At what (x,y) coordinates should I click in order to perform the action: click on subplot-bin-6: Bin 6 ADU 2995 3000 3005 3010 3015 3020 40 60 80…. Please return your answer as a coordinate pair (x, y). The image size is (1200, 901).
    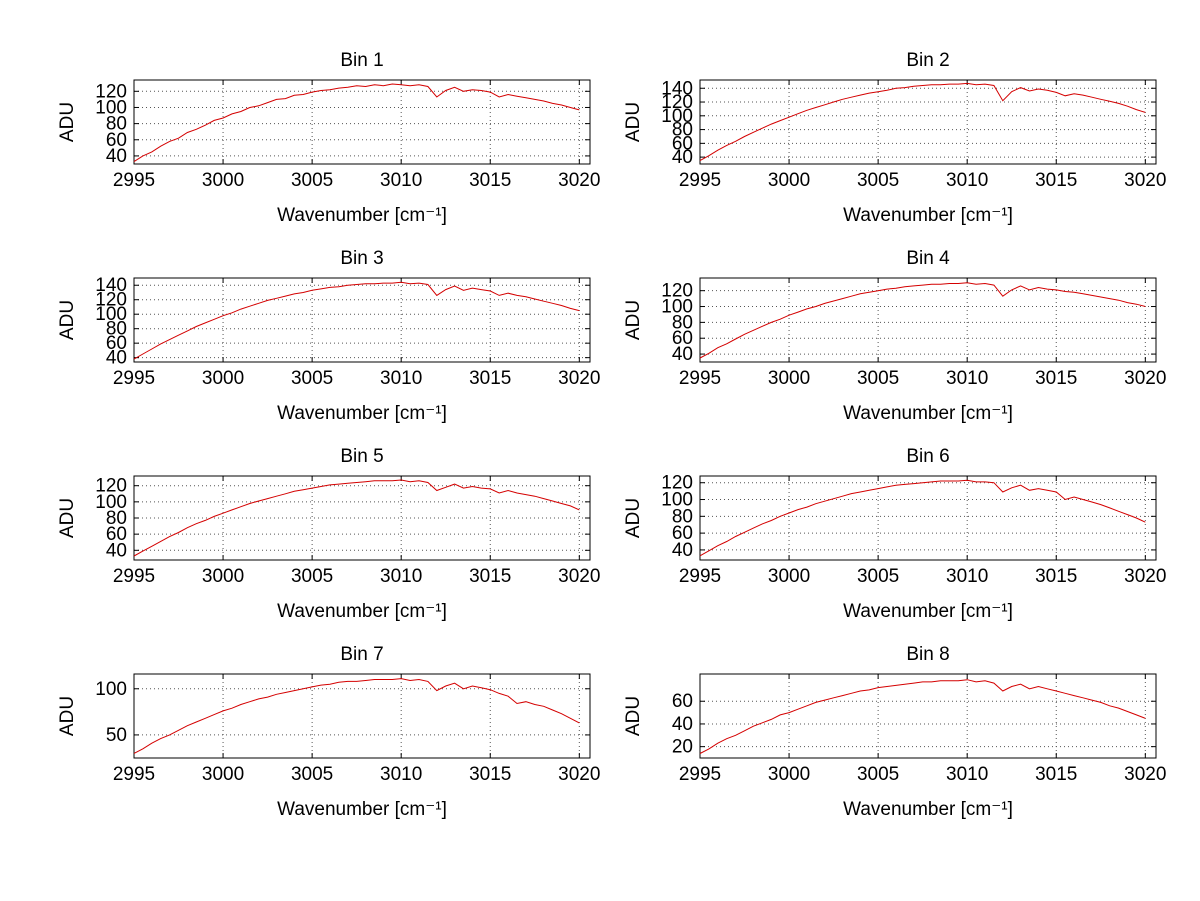
    Looking at the image, I should click on (901, 543).